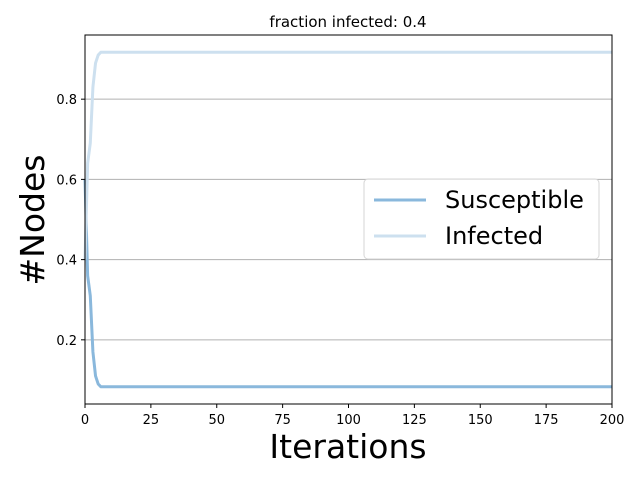 The width and height of the screenshot is (640, 480). What do you see at coordinates (347, 22) in the screenshot?
I see `chart-title: fraction infected: 0.4` at bounding box center [347, 22].